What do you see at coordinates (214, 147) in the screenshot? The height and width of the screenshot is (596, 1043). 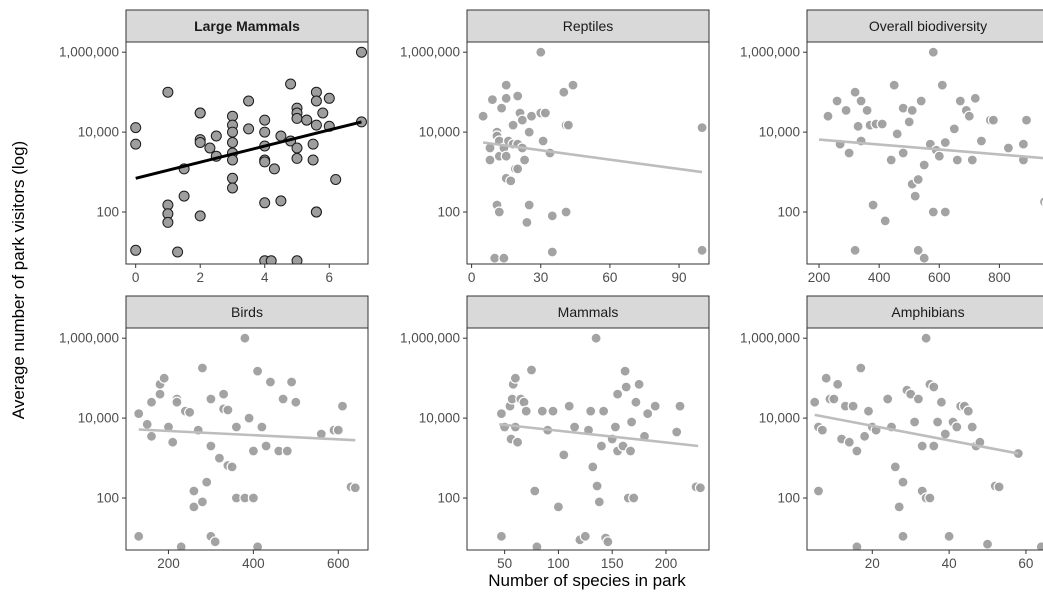 I see `facet-panel-1: Large Mammals 100 10,000 1,000,000 0 2 4 6` at bounding box center [214, 147].